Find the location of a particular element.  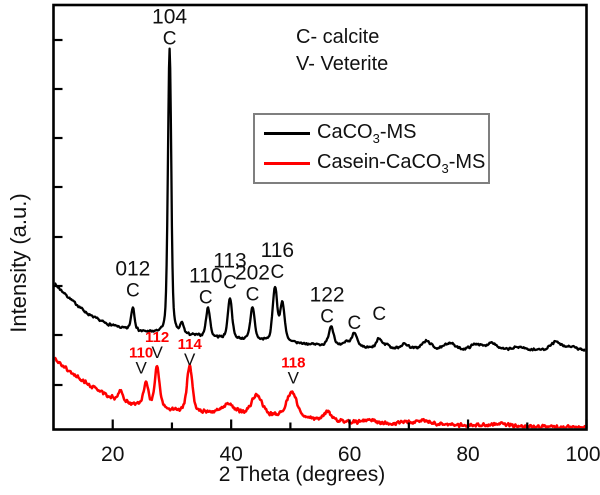

peak-symbol-114: V is located at coordinates (190, 359).